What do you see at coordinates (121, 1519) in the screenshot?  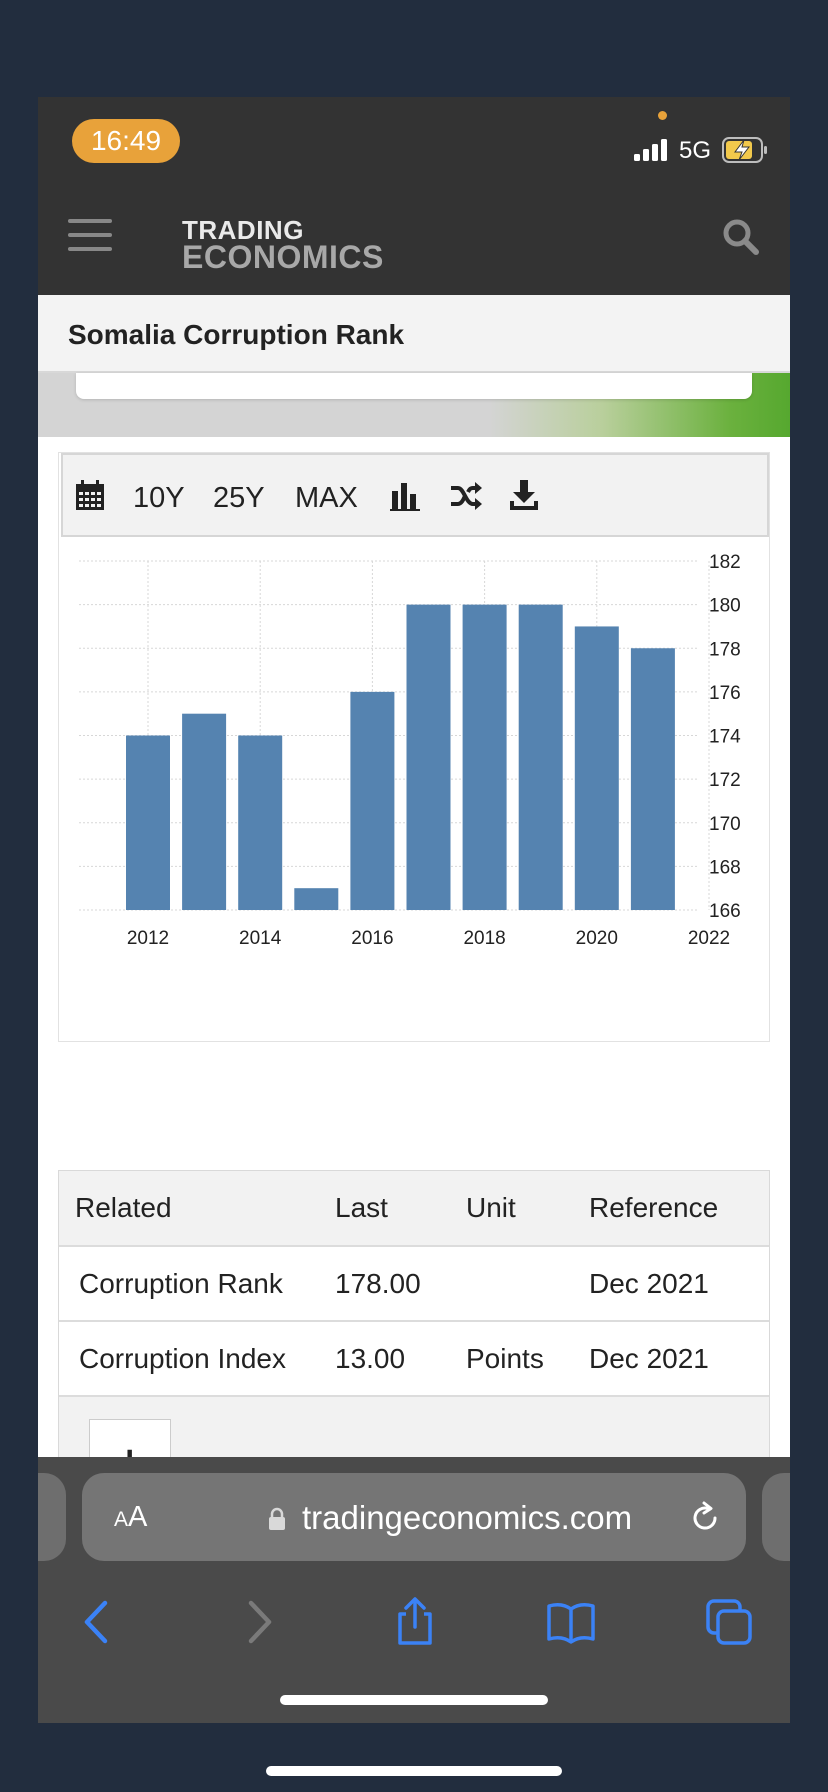 I see `aa-small: A` at bounding box center [121, 1519].